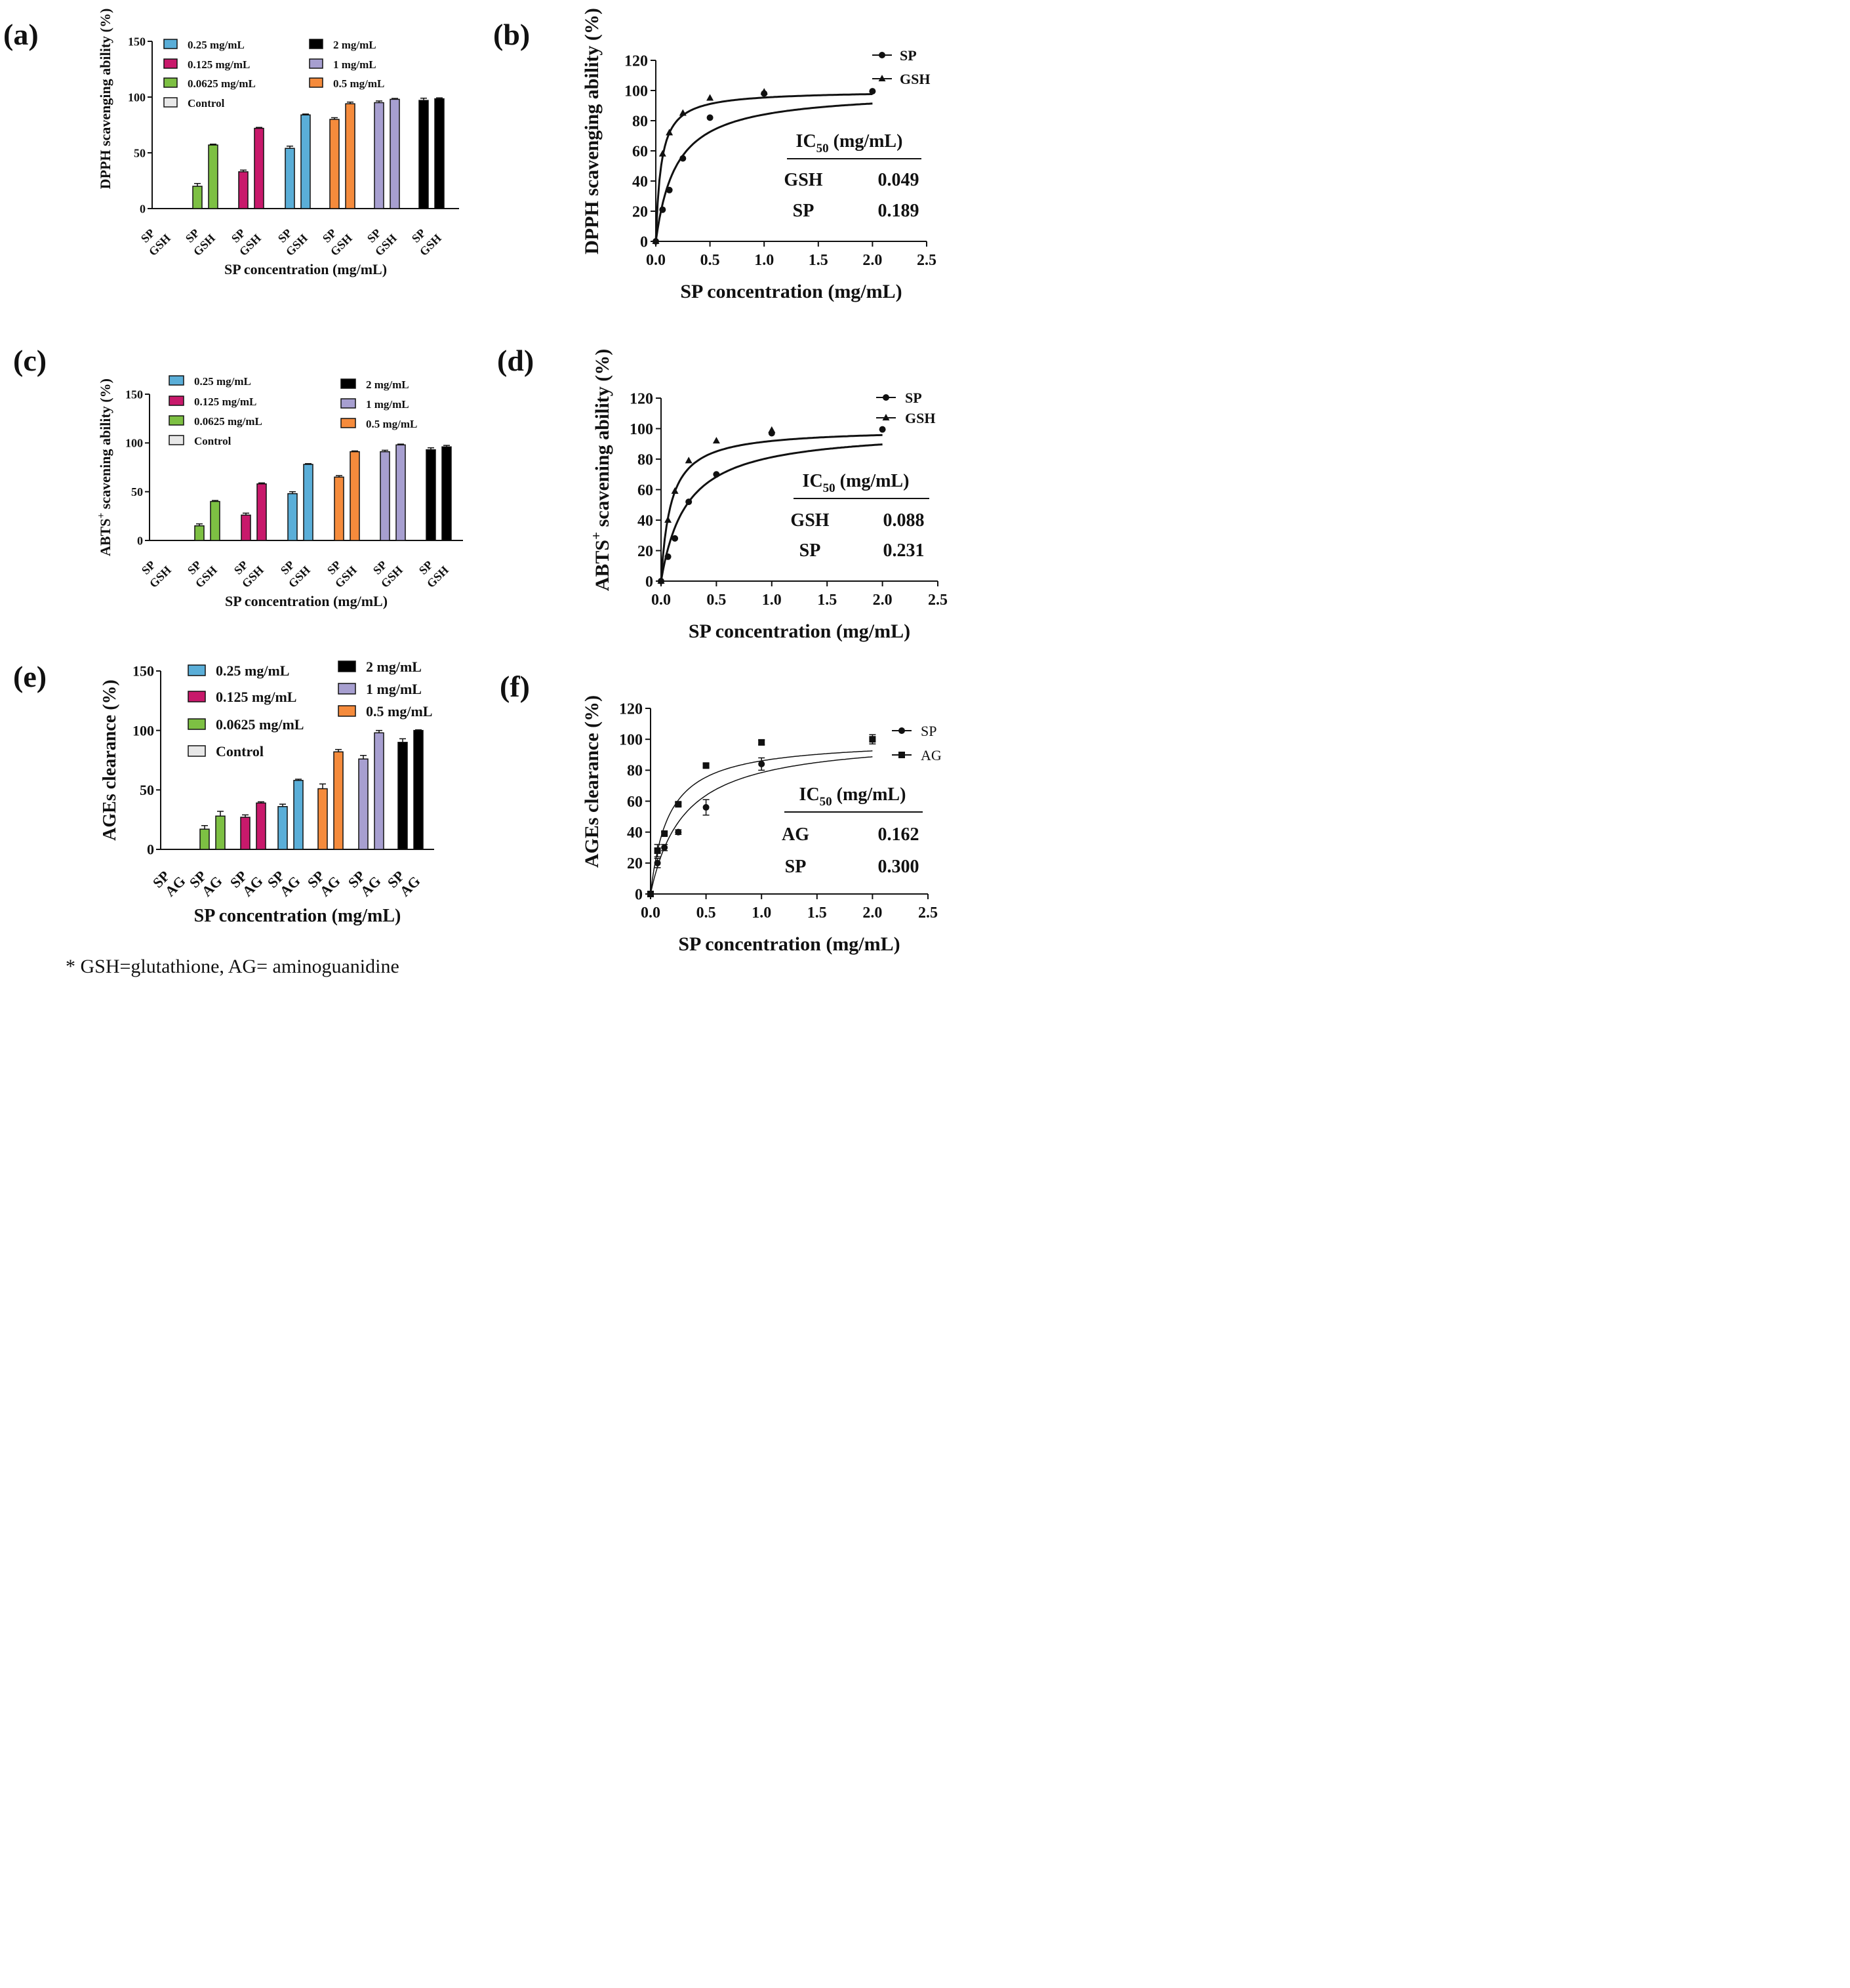  I want to click on panel-letter-b: (b), so click(511, 34).